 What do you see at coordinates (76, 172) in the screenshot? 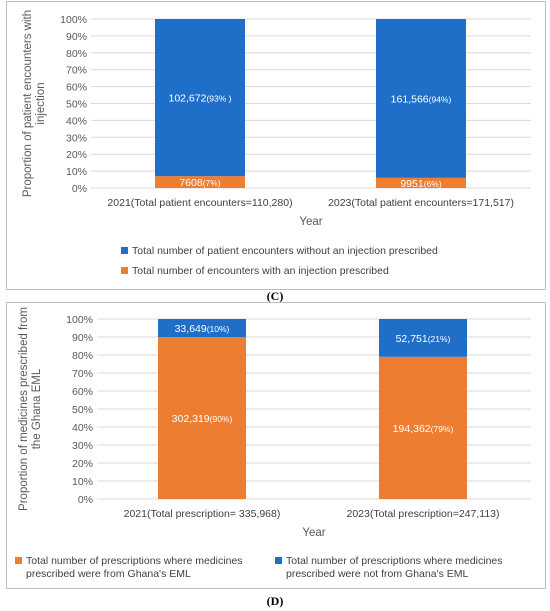
I see `chart-c-ytick-label: 10%` at bounding box center [76, 172].